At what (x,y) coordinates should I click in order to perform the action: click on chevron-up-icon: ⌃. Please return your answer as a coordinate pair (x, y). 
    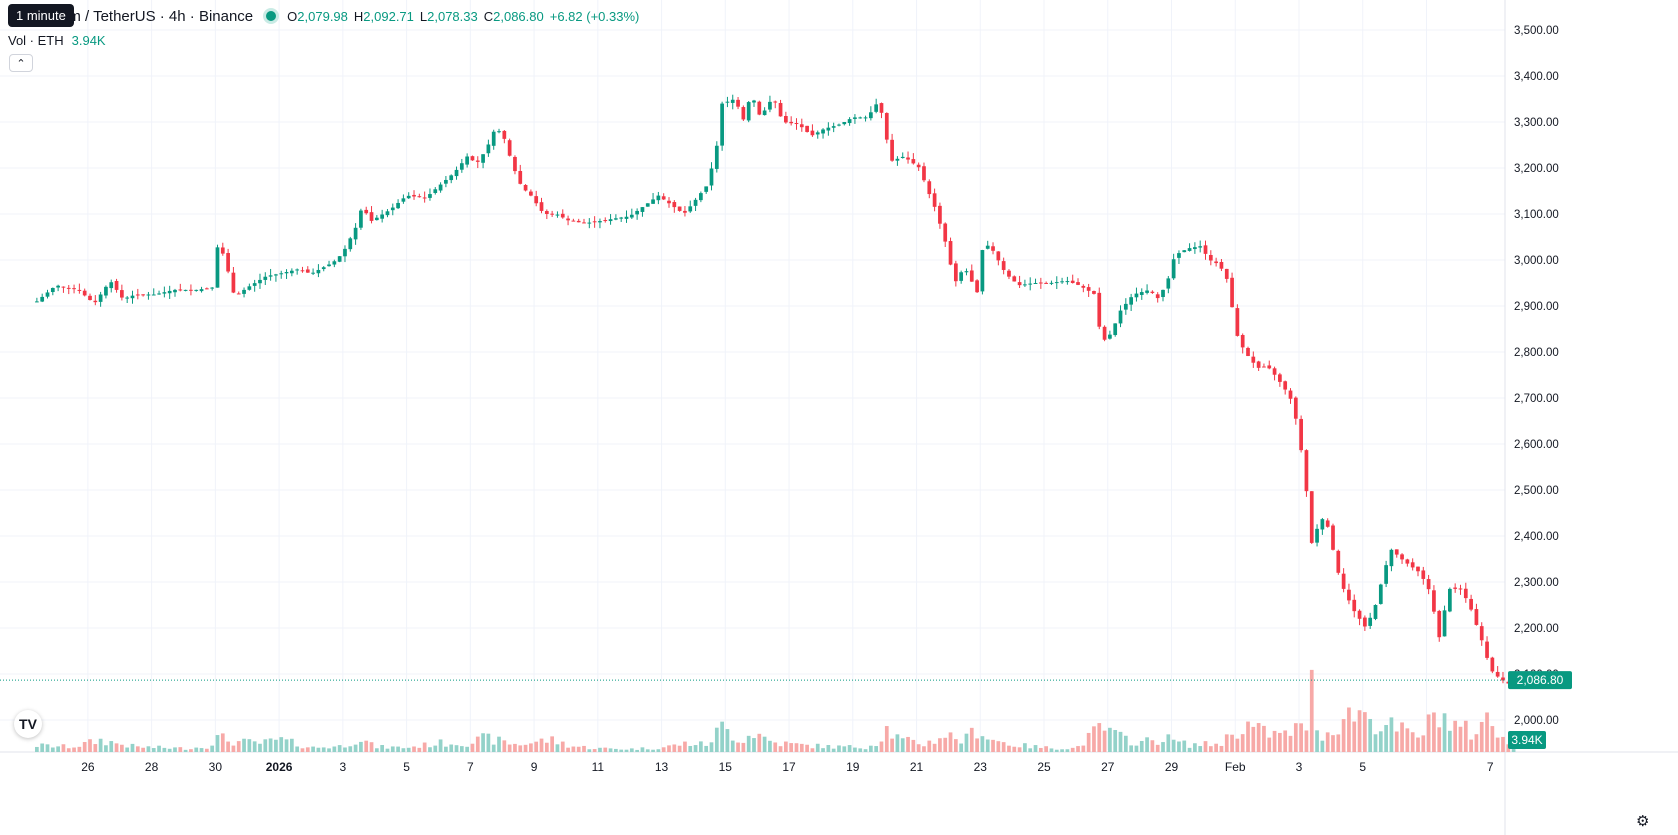
    Looking at the image, I should click on (21, 63).